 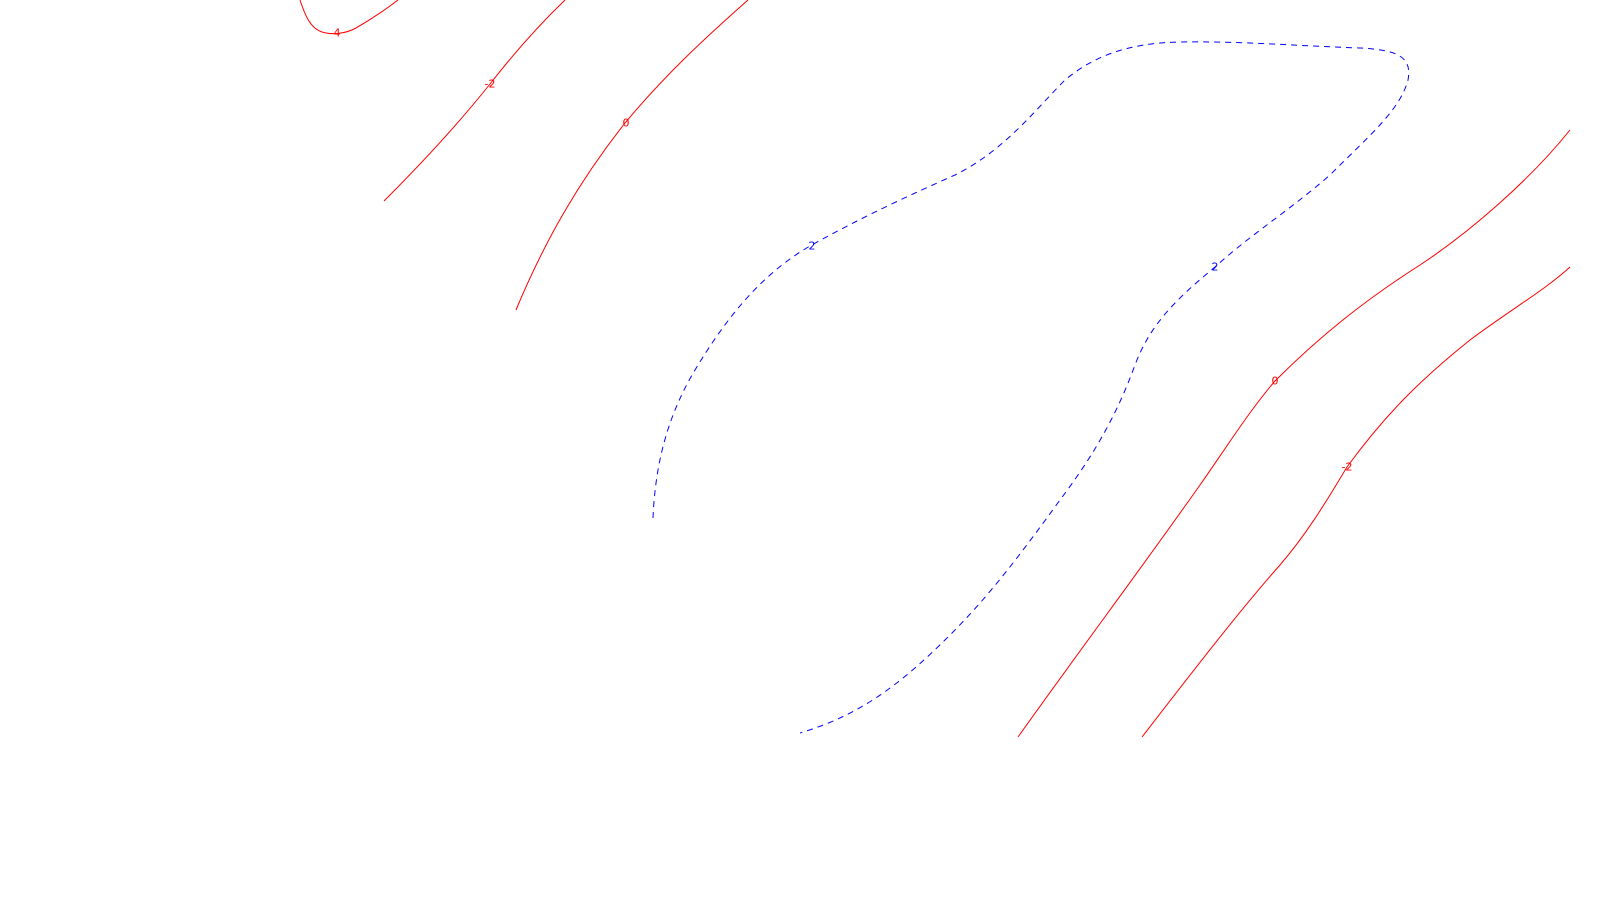 What do you see at coordinates (812, 246) in the screenshot?
I see `contour-label-pos2-left: 2` at bounding box center [812, 246].